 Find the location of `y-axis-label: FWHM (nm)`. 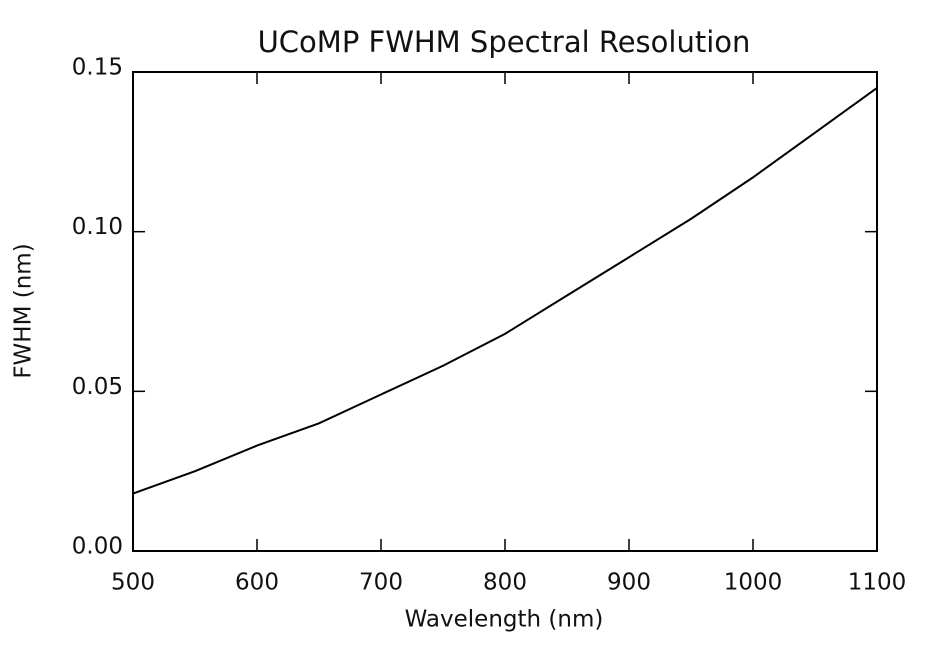

y-axis-label: FWHM (nm) is located at coordinates (24, 310).